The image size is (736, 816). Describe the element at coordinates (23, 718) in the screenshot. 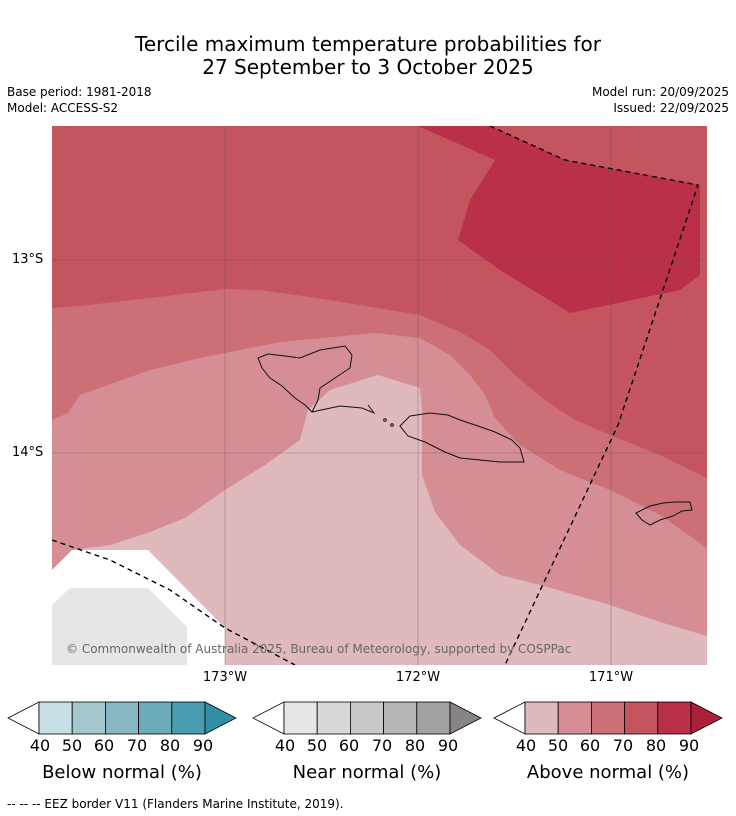

I see `below-extend-low` at that location.